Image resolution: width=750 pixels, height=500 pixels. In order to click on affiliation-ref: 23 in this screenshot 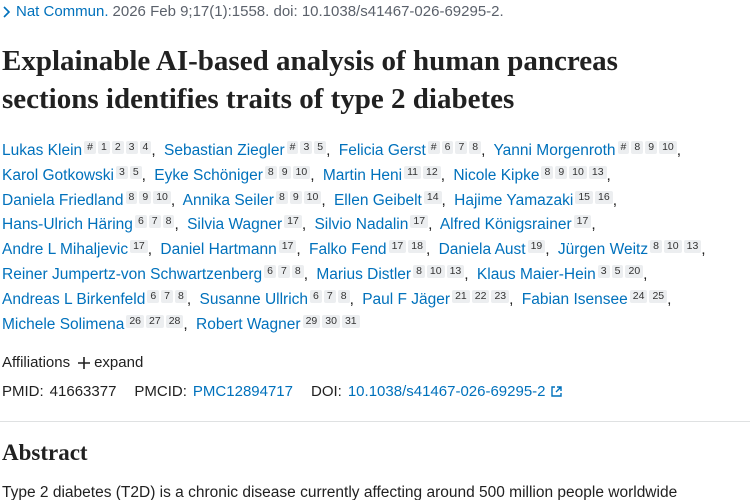, I will do `click(500, 296)`.